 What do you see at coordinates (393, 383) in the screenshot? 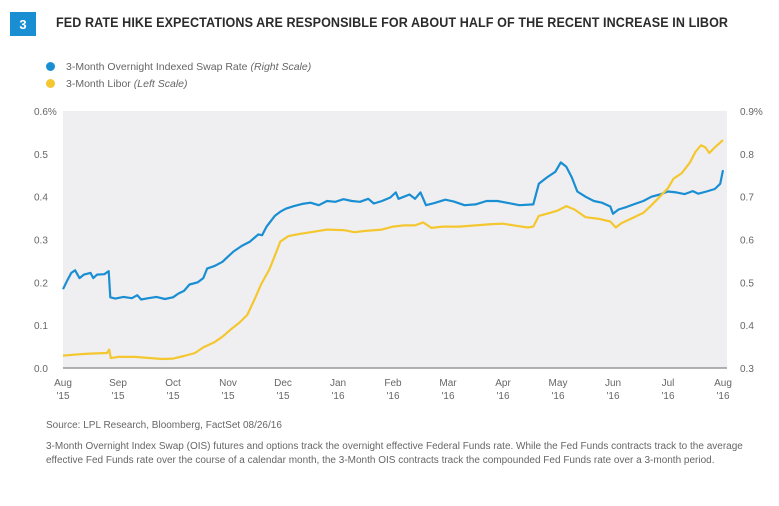
I see `x-tick-month: Feb` at bounding box center [393, 383].